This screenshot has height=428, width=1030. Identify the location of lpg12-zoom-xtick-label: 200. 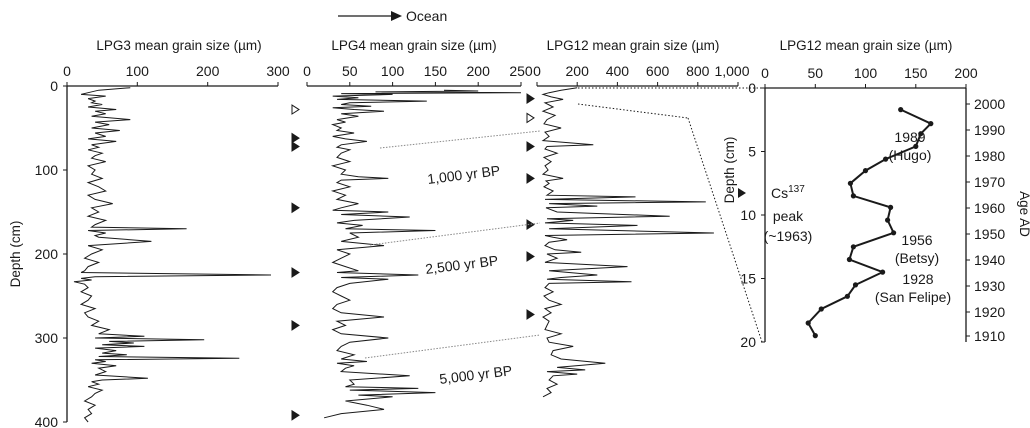
(966, 73).